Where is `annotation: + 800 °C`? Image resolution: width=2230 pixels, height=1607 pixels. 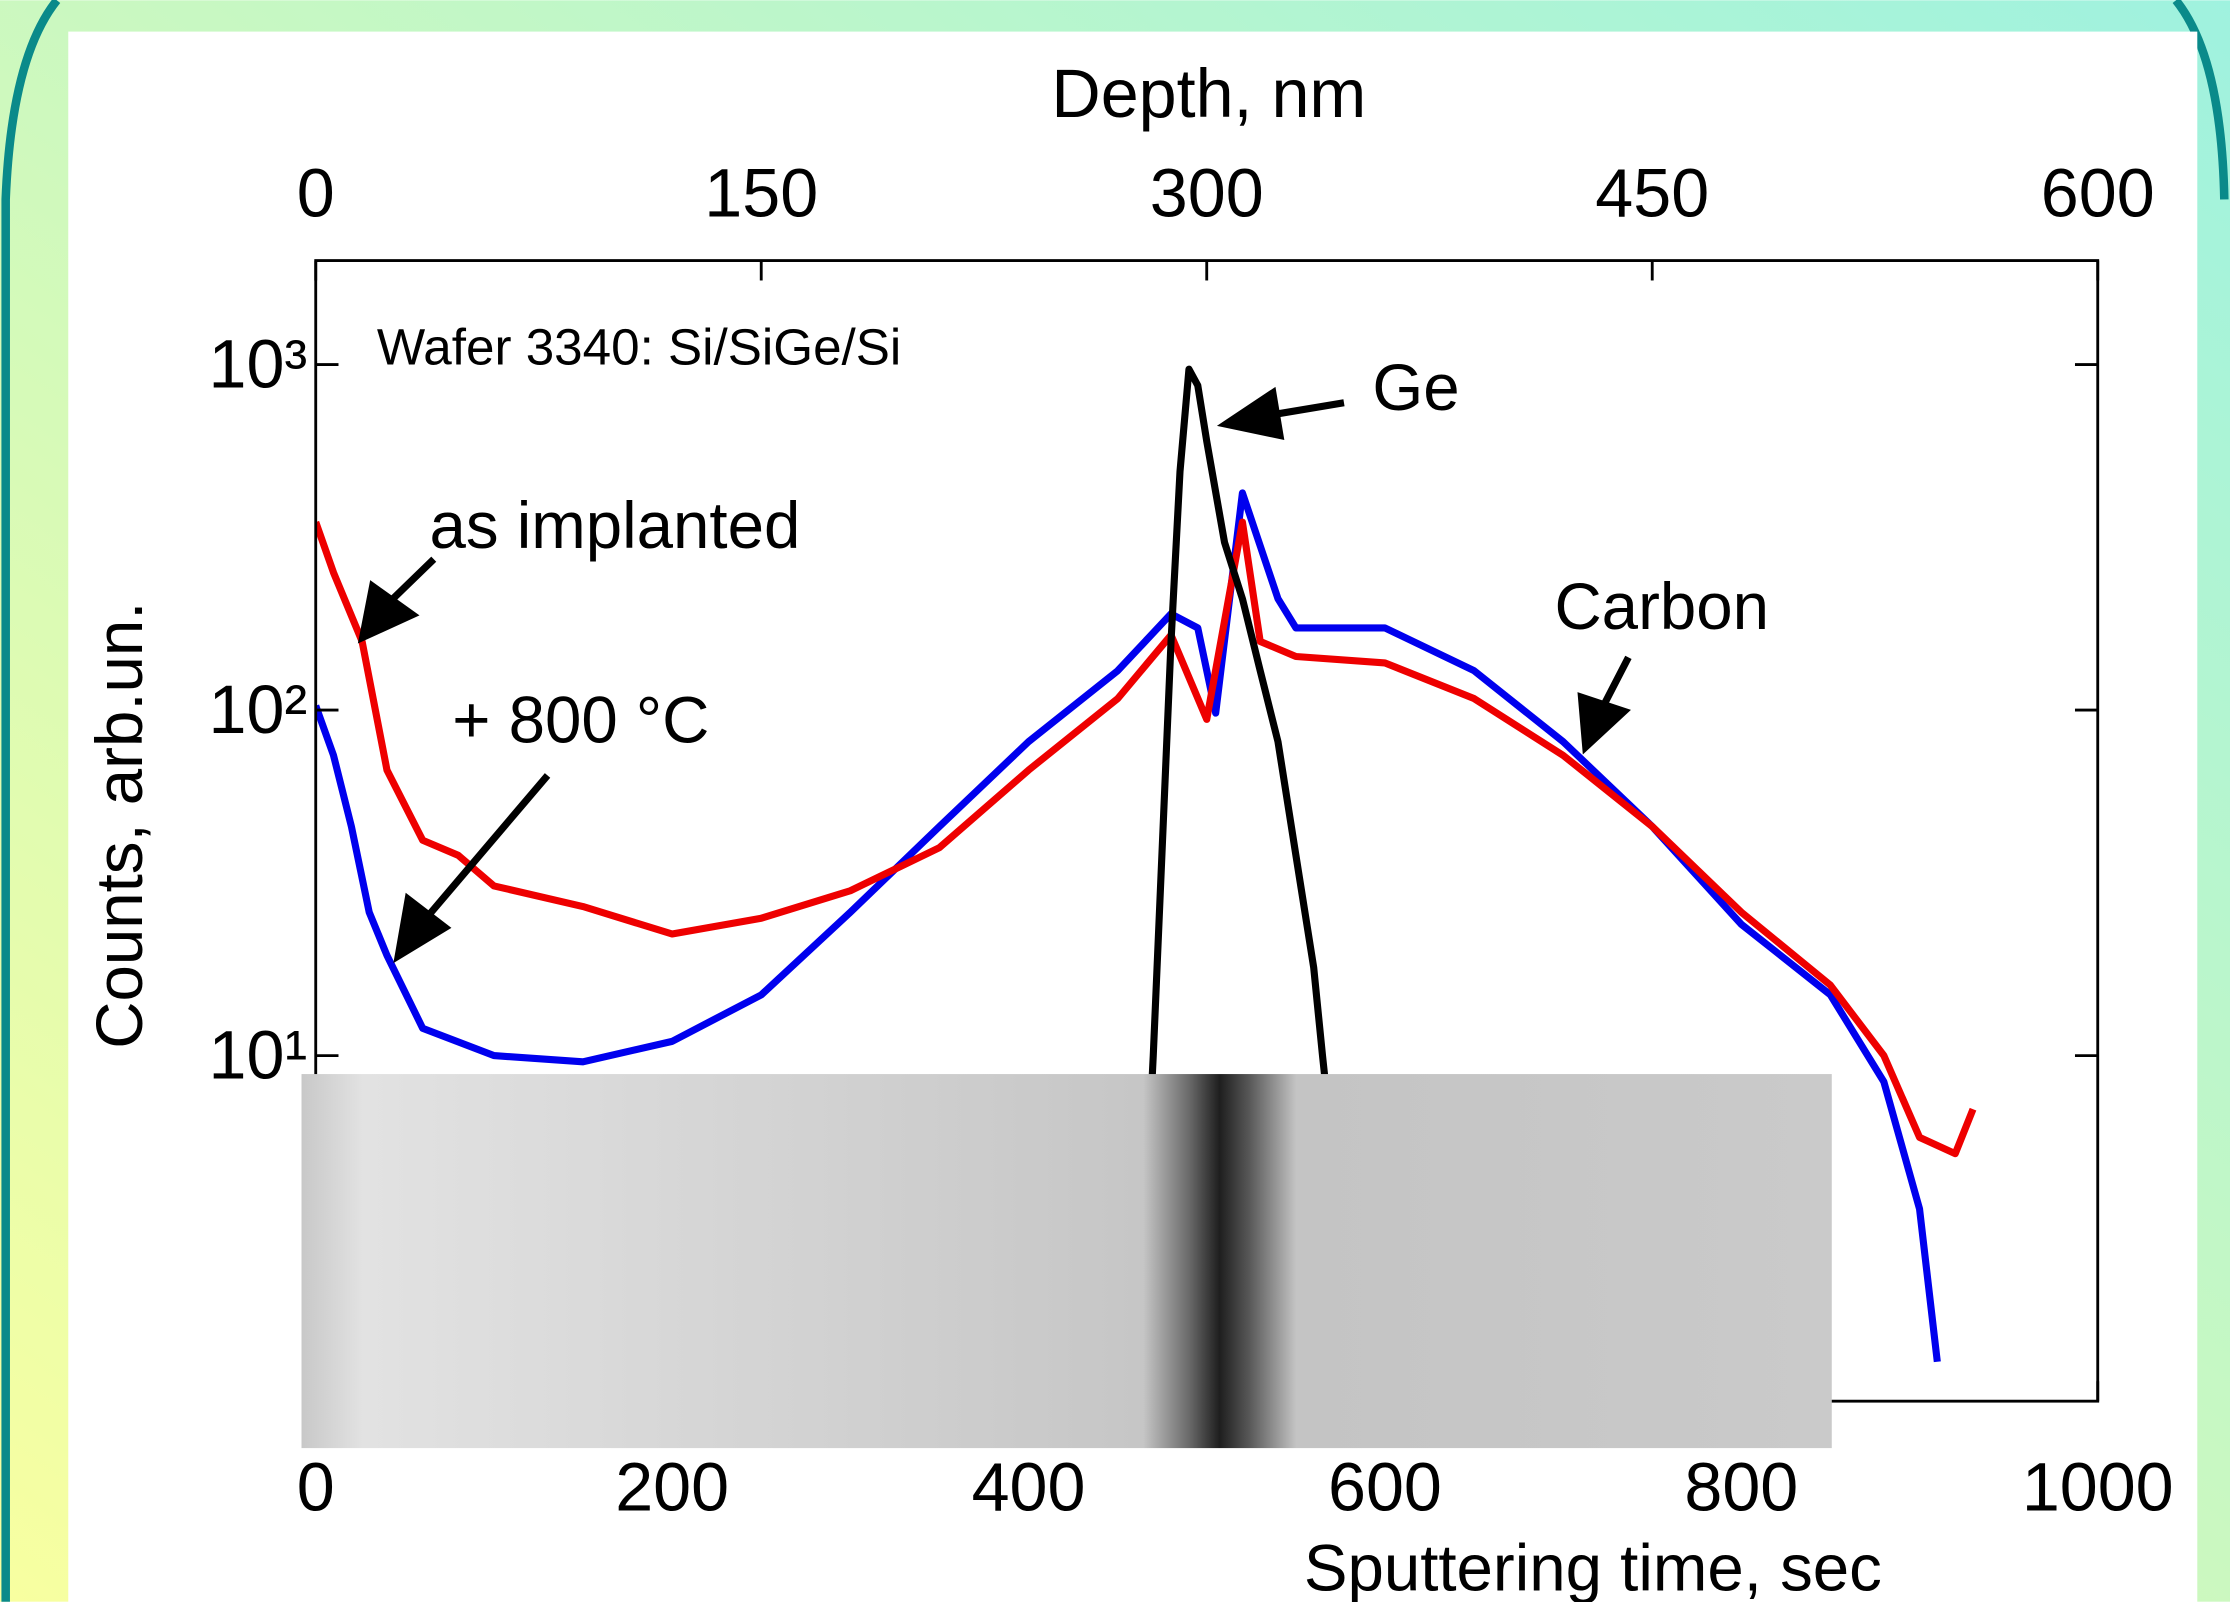 annotation: + 800 °C is located at coordinates (580, 720).